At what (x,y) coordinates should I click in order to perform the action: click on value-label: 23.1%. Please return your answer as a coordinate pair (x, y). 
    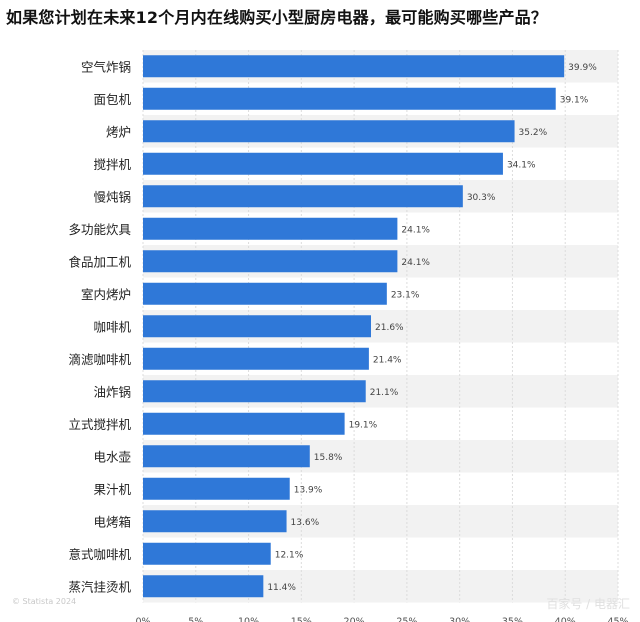
    Looking at the image, I should click on (405, 295).